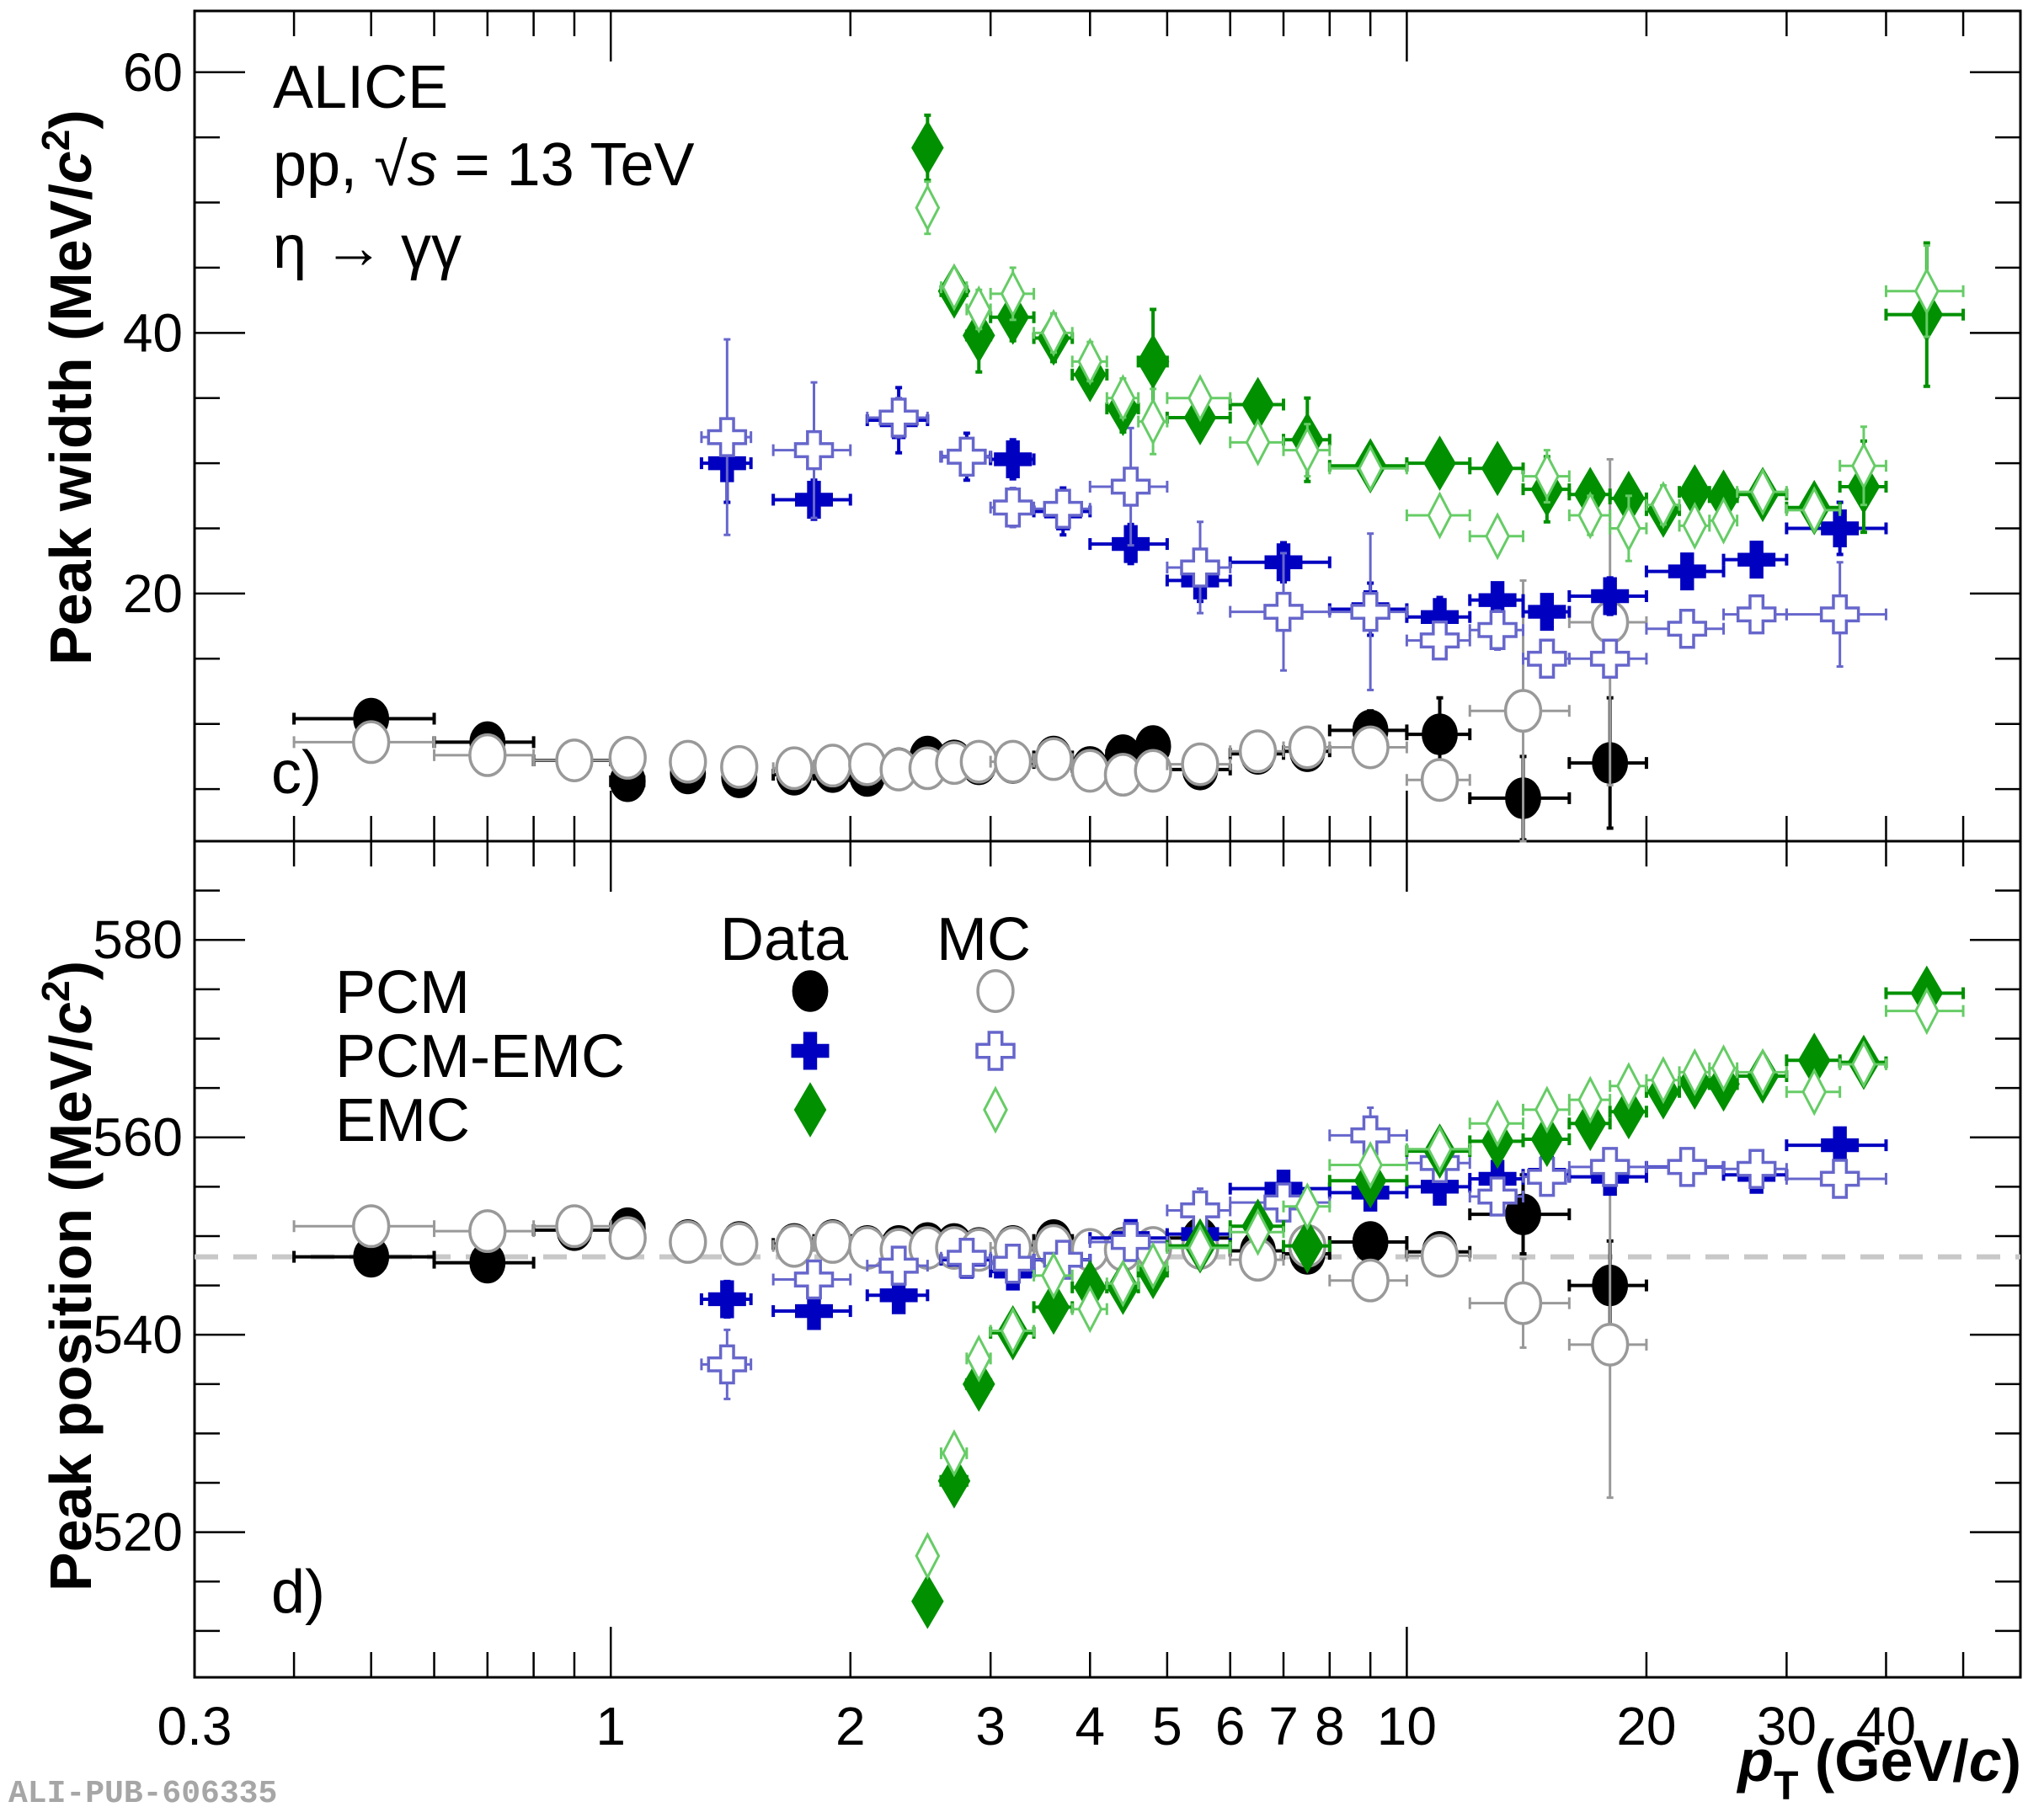  What do you see at coordinates (995, 1051) in the screenshot?
I see `legend-marker-pcm-emc-mc` at bounding box center [995, 1051].